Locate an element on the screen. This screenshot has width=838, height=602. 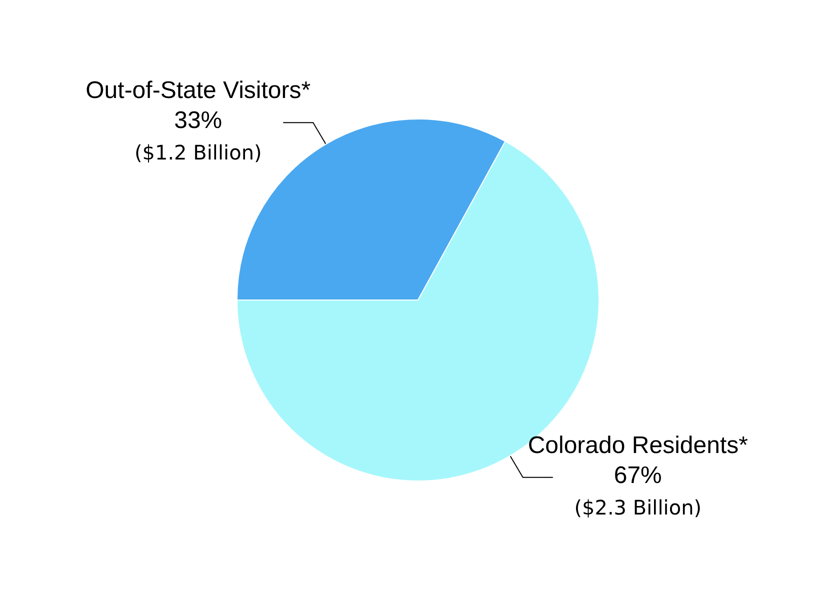
data-label: 33% is located at coordinates (198, 120).